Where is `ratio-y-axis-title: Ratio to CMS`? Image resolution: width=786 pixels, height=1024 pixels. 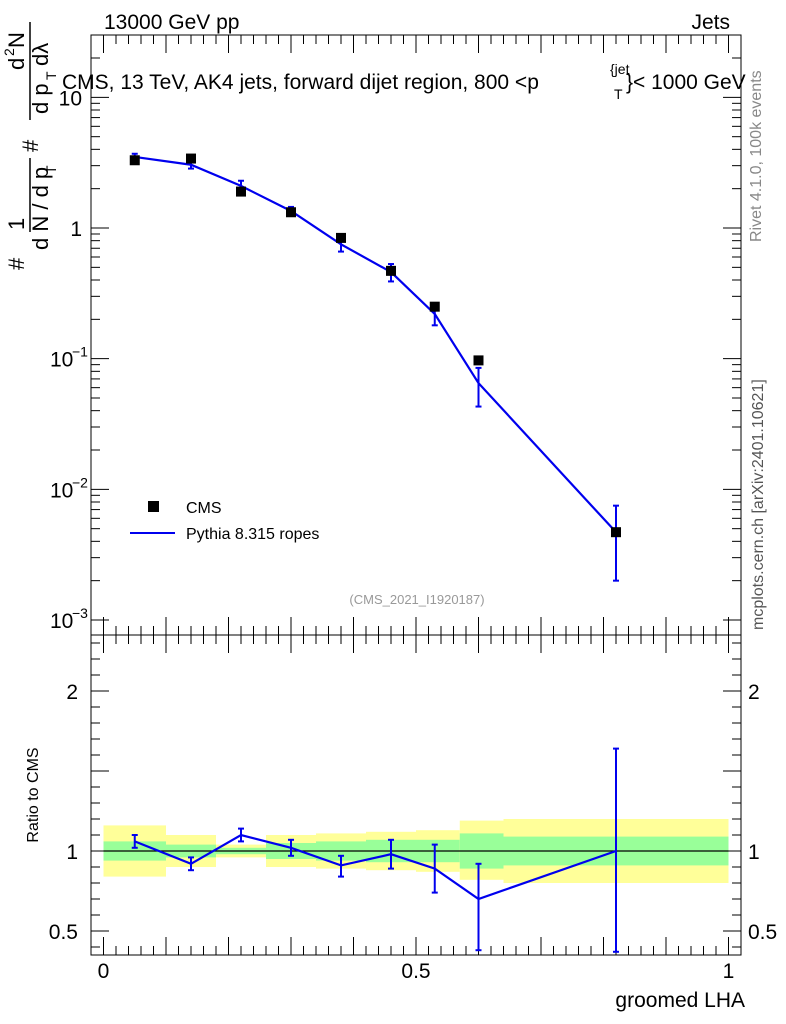 ratio-y-axis-title: Ratio to CMS is located at coordinates (33, 794).